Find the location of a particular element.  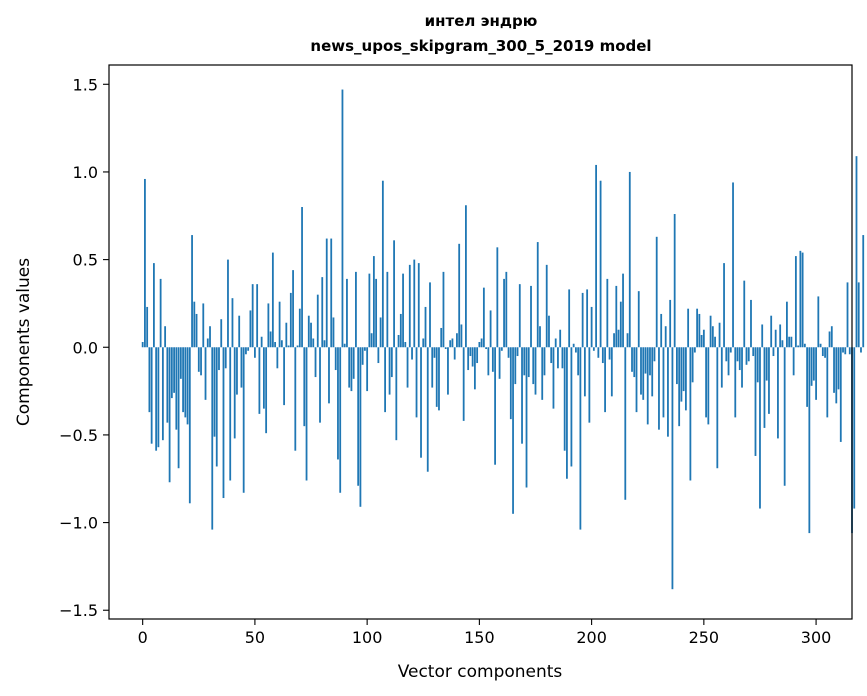

y-tick-label: 1.5 is located at coordinates (85, 84).